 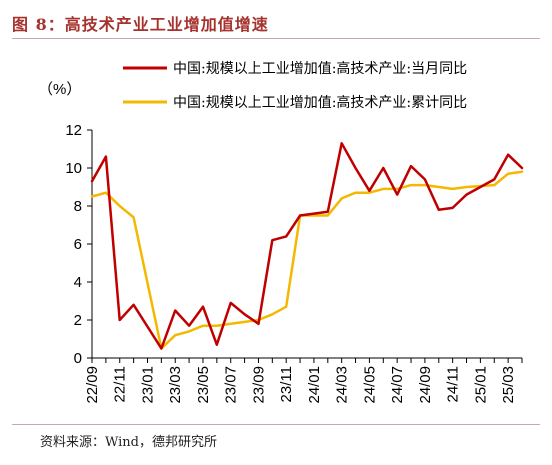 What do you see at coordinates (78, 282) in the screenshot?
I see `y-tick-label: 4` at bounding box center [78, 282].